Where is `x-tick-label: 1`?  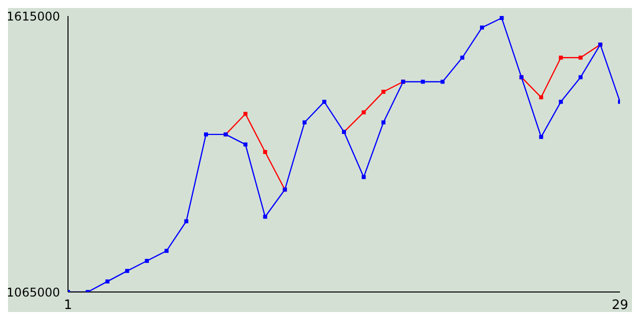
x-tick-label: 1 is located at coordinates (68, 306).